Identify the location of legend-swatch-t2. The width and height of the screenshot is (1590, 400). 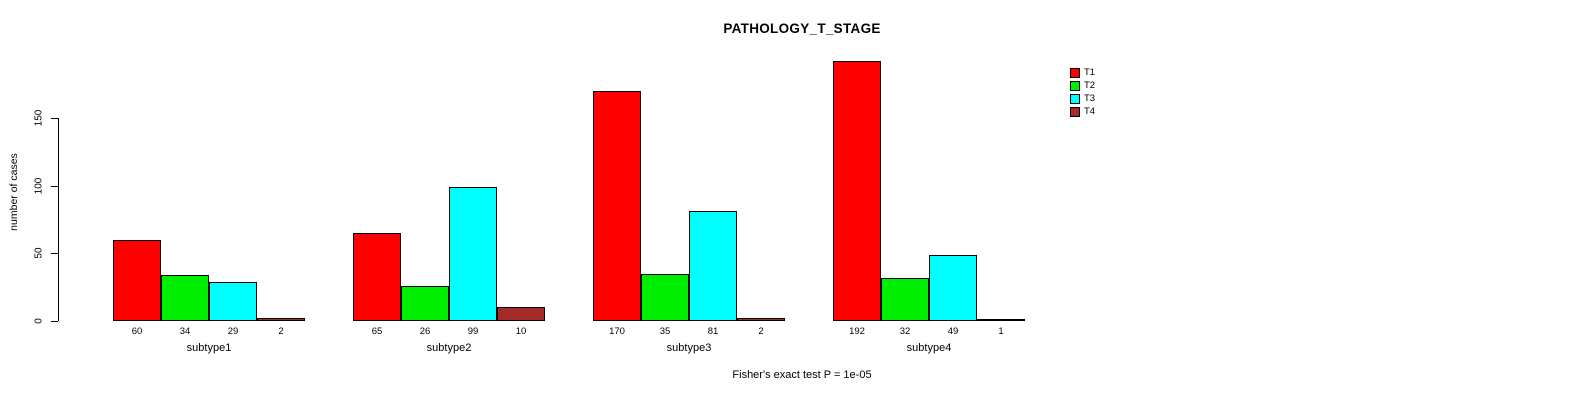
(1075, 85).